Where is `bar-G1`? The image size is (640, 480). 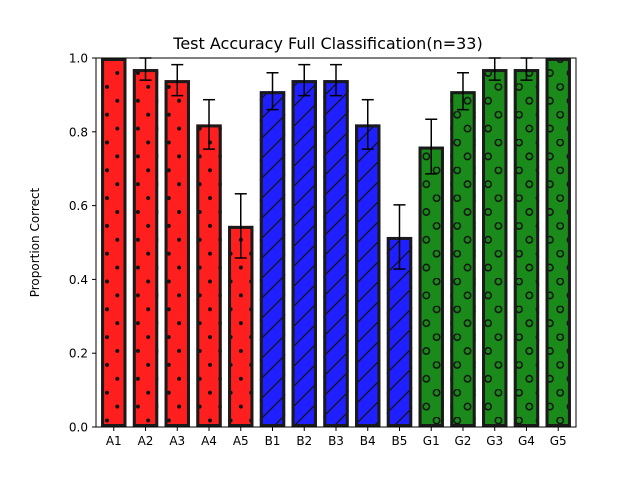
bar-G1 is located at coordinates (431, 286).